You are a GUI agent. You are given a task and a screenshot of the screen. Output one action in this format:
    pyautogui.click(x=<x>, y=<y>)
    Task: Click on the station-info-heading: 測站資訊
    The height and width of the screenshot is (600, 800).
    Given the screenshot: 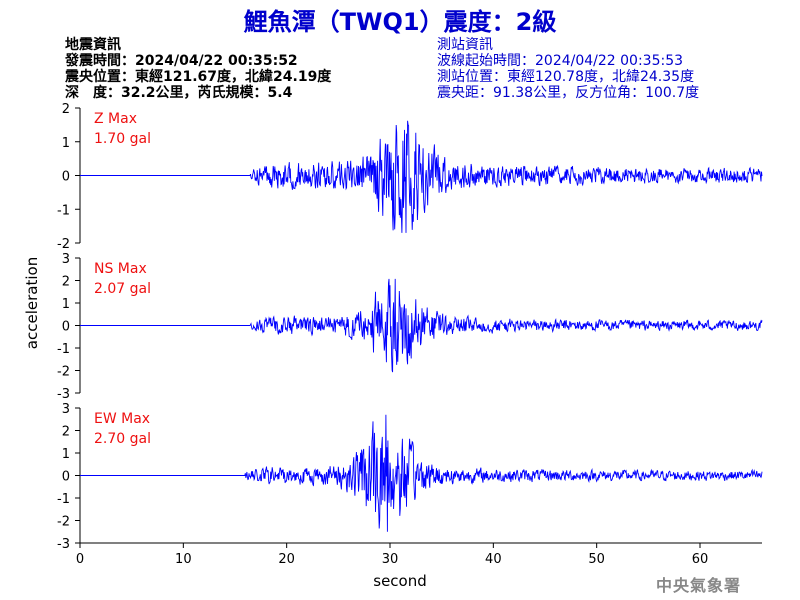 What is the action you would take?
    pyautogui.click(x=465, y=45)
    